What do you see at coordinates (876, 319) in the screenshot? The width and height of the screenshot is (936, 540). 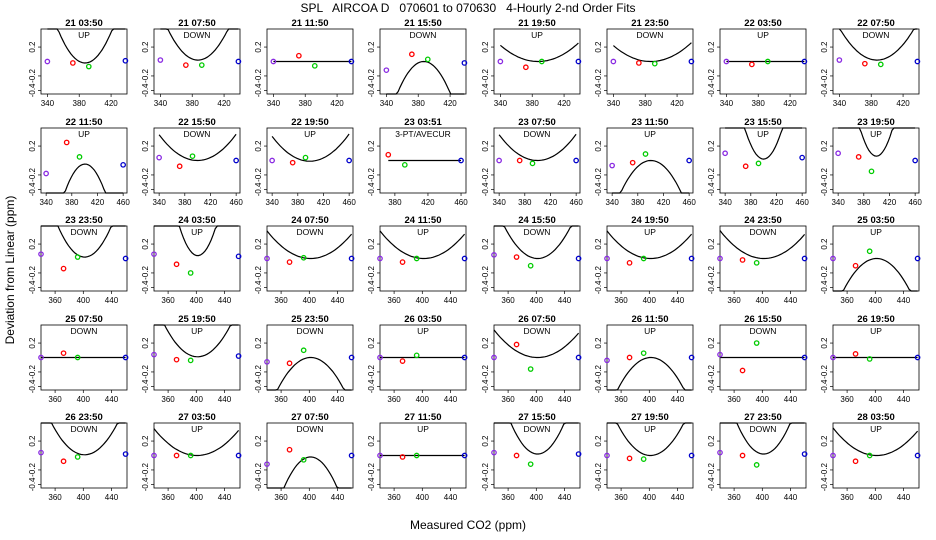 I see `panel-title: 26 19:50` at bounding box center [876, 319].